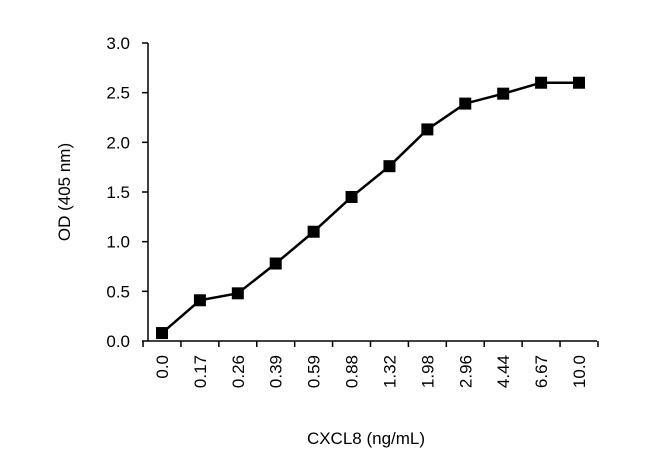 Image resolution: width=650 pixels, height=466 pixels. Describe the element at coordinates (118, 291) in the screenshot. I see `y-tick-label: 0.5` at that location.